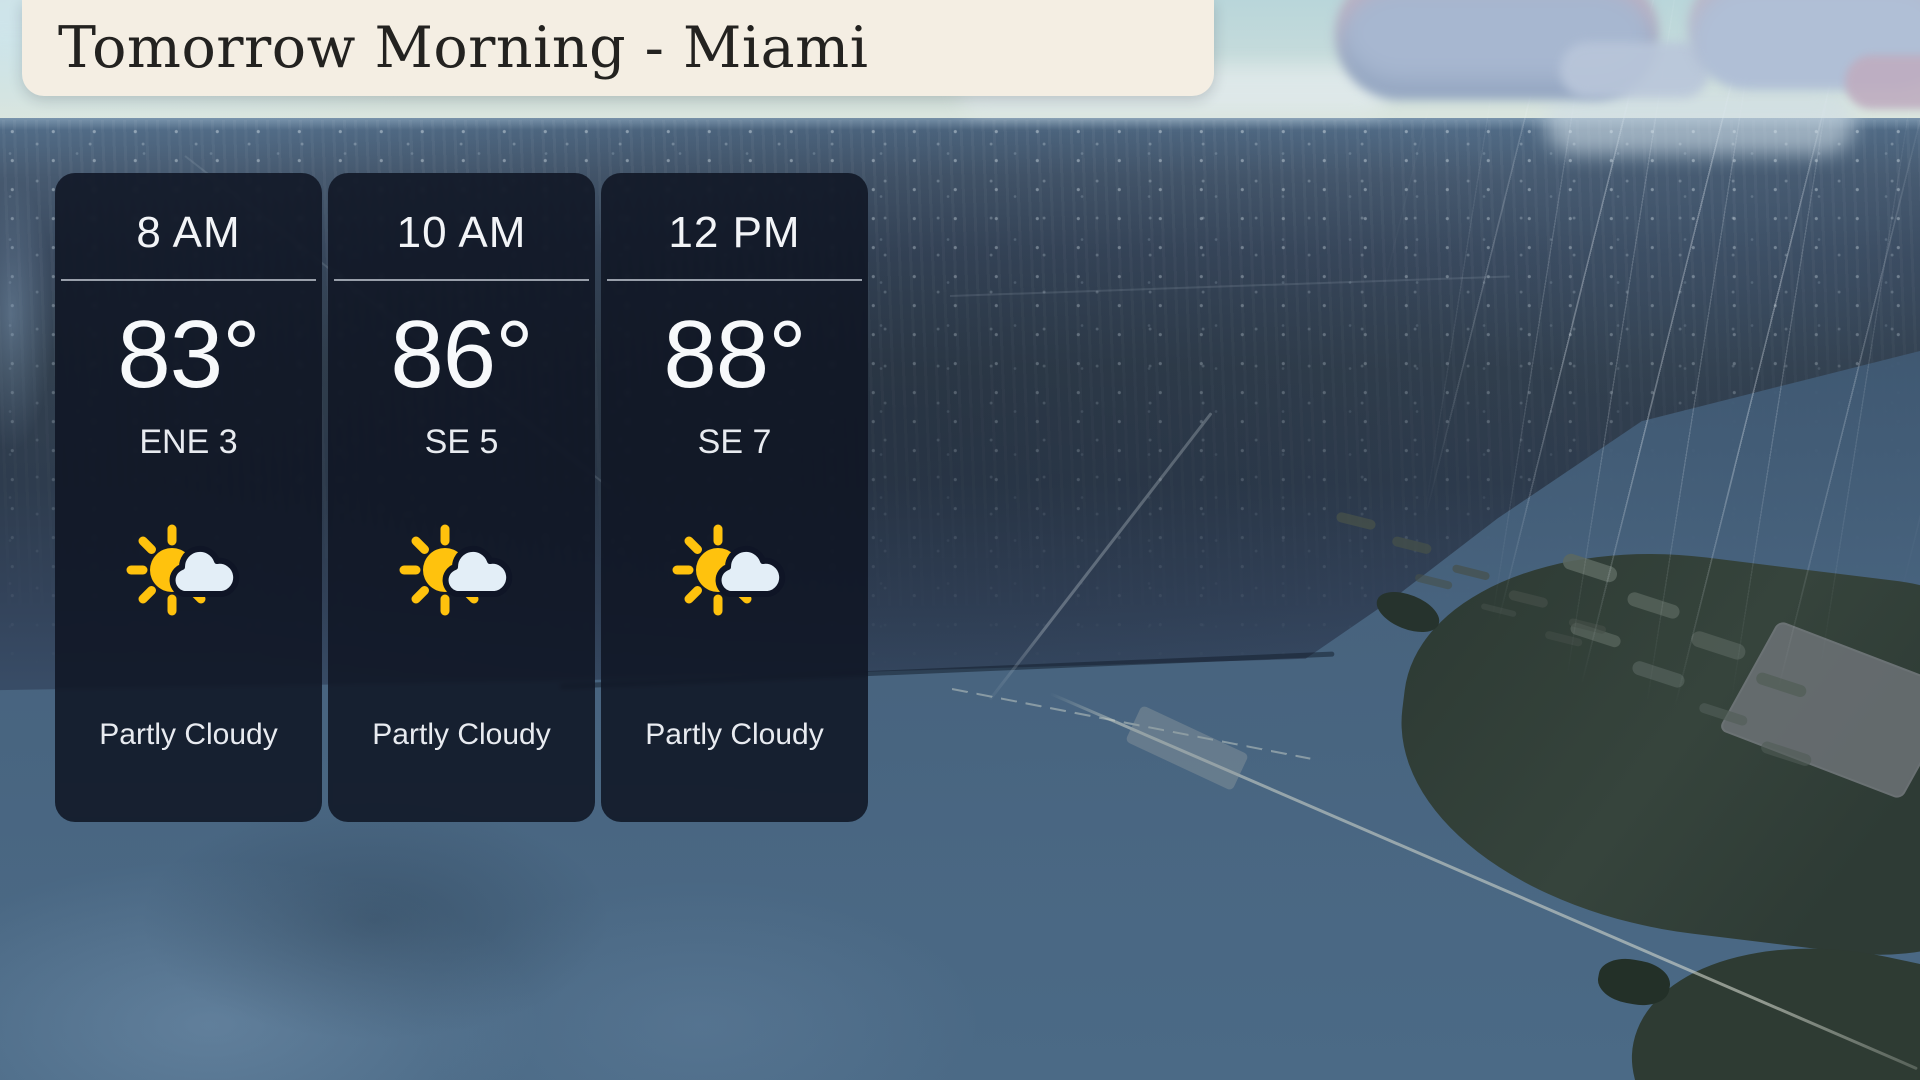  What do you see at coordinates (188, 232) in the screenshot?
I see `time-label: 8 AM` at bounding box center [188, 232].